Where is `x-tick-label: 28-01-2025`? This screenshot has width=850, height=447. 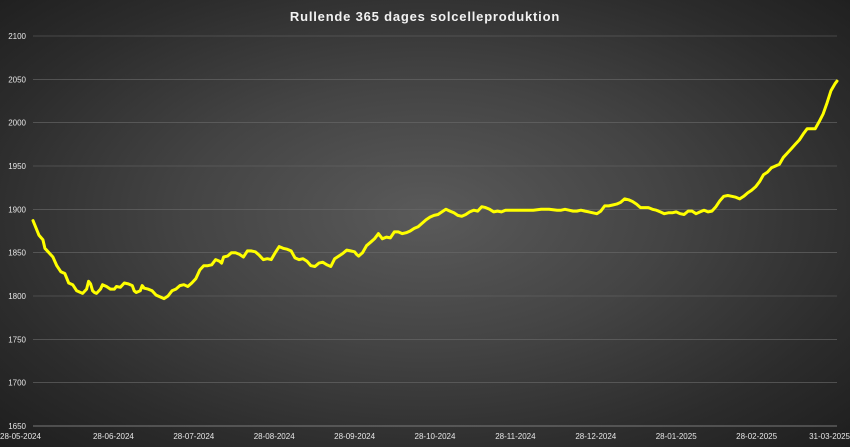
x-tick-label: 28-01-2025 is located at coordinates (676, 436).